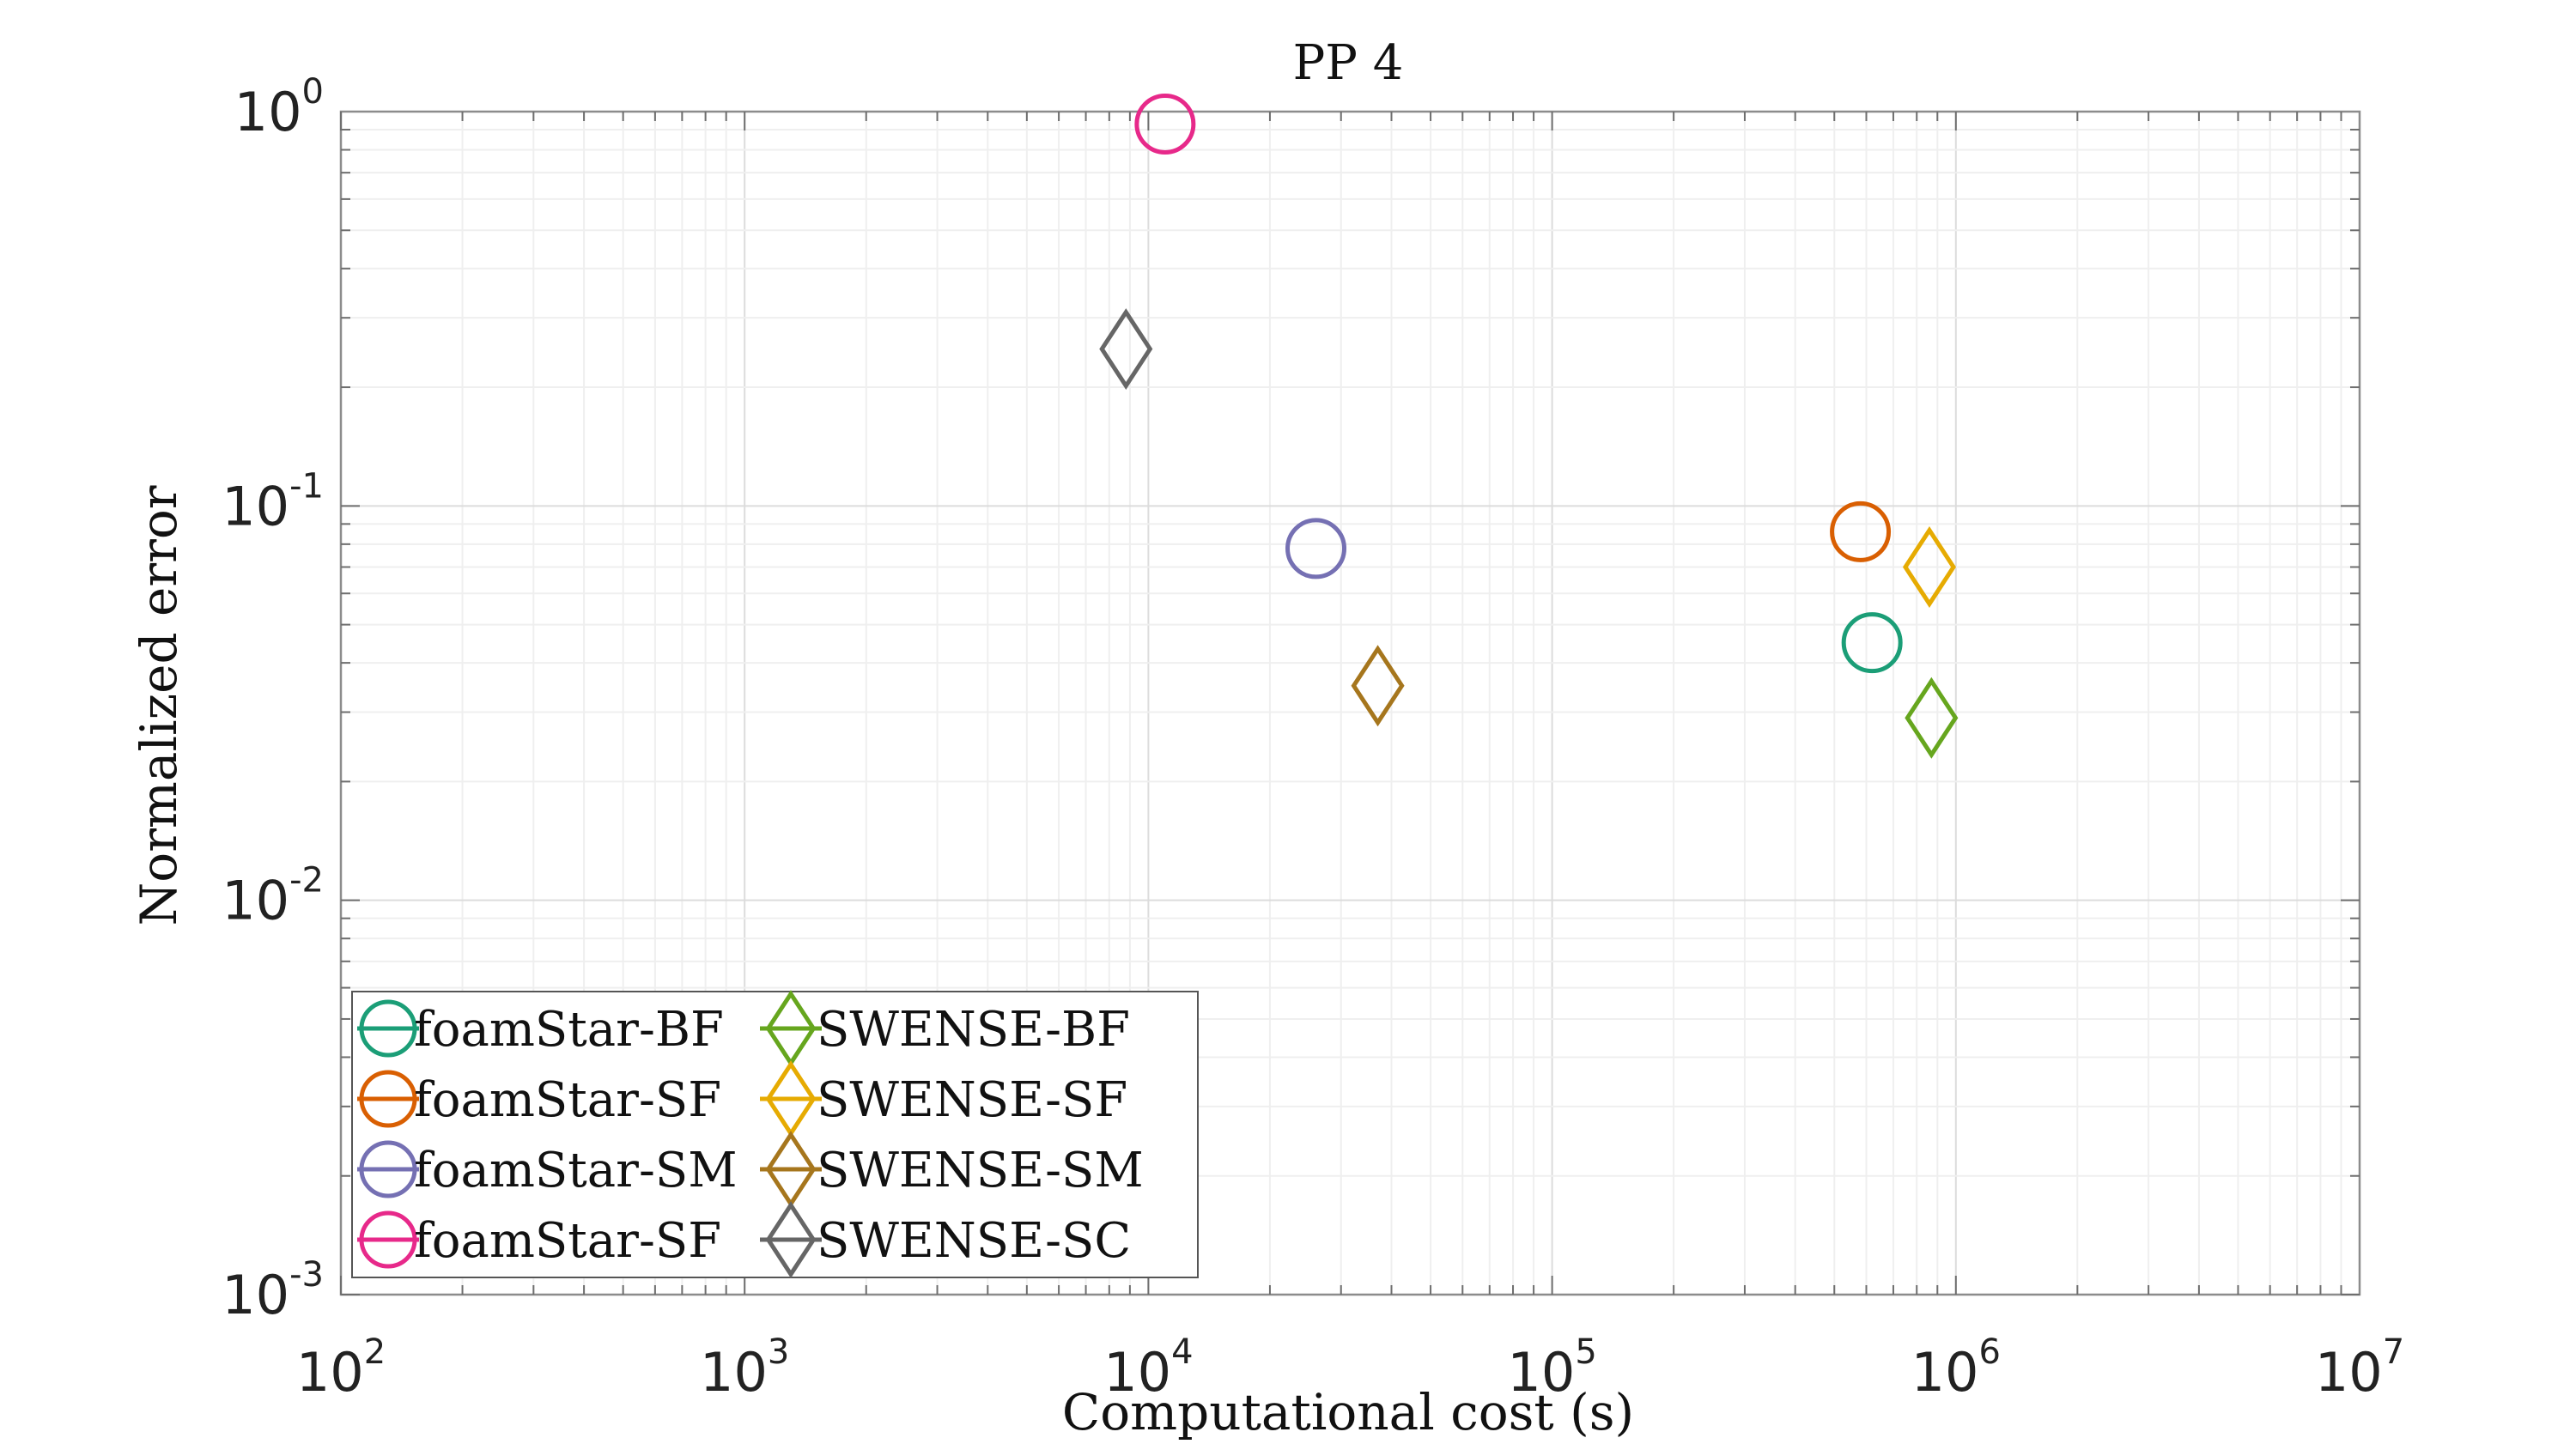 This screenshot has height=1450, width=2576. I want to click on legend-label: foamStar-SM, so click(576, 1170).